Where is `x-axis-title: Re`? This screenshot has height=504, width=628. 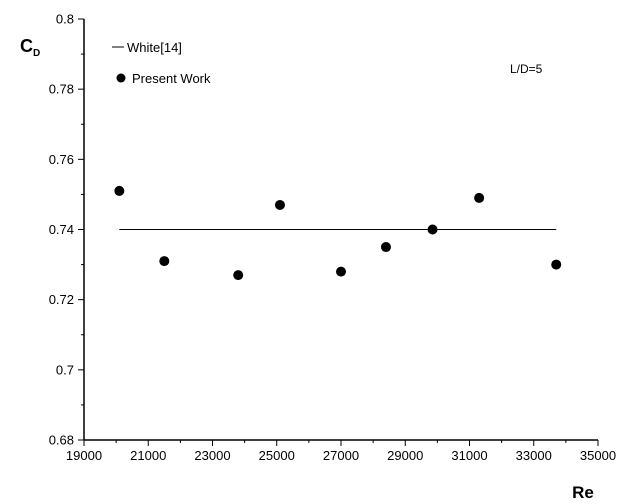
x-axis-title: Re is located at coordinates (583, 492).